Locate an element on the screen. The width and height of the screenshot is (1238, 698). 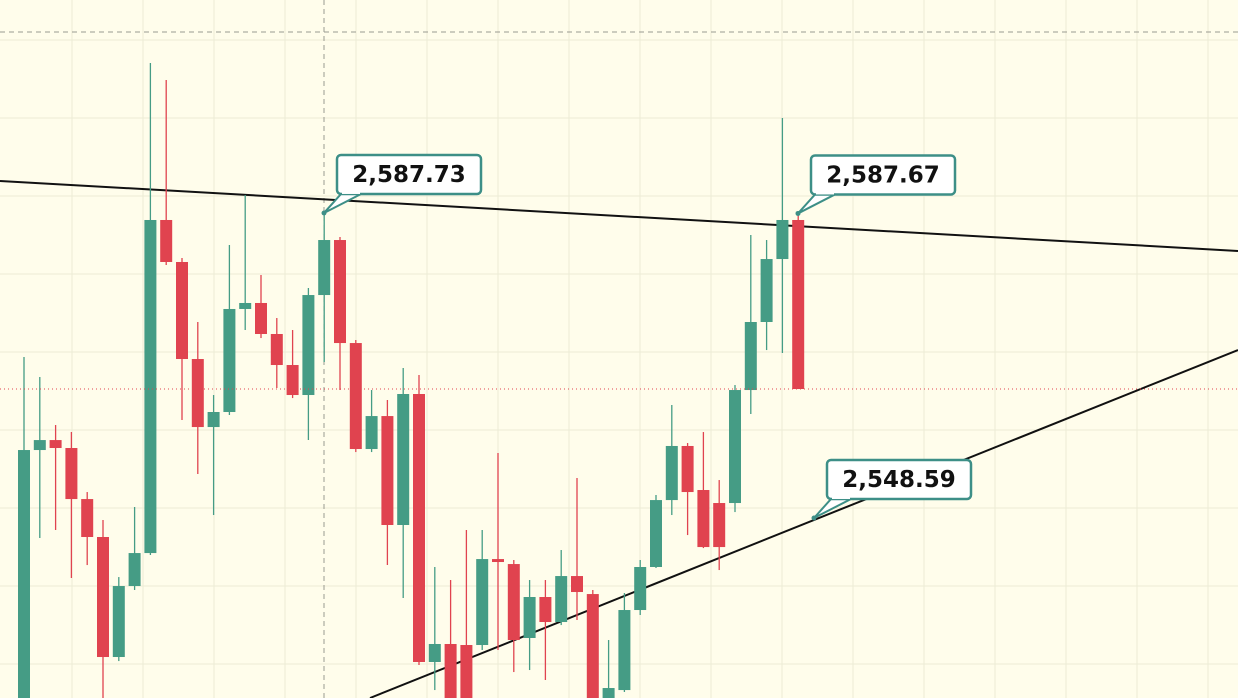
trendline is located at coordinates (619, 216).